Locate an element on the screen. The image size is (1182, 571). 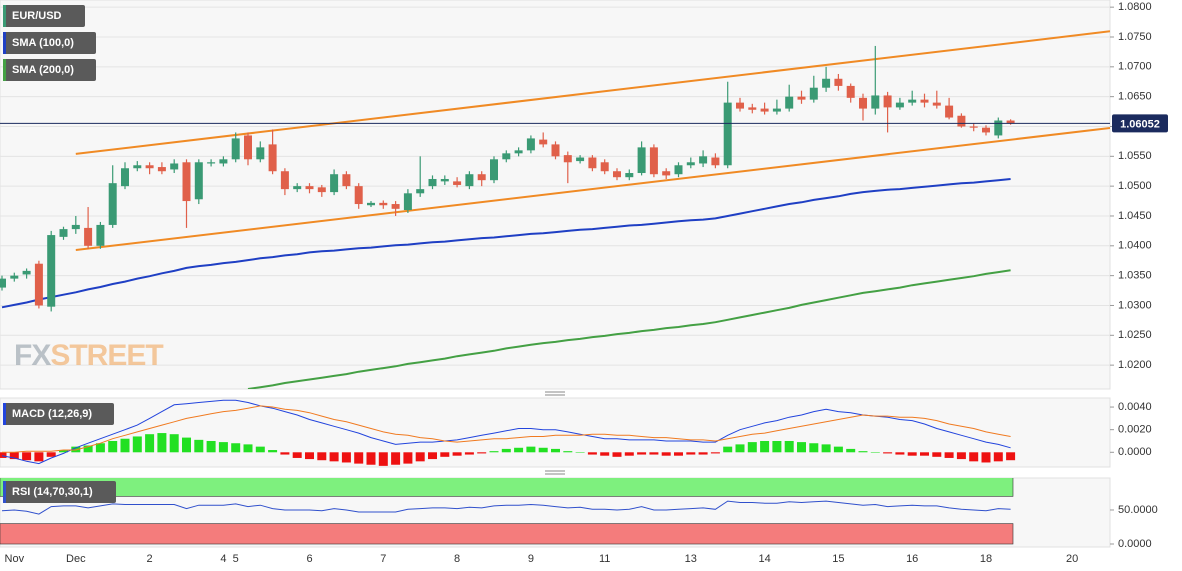
y-tick-label: 0.0020 is located at coordinates (1135, 430).